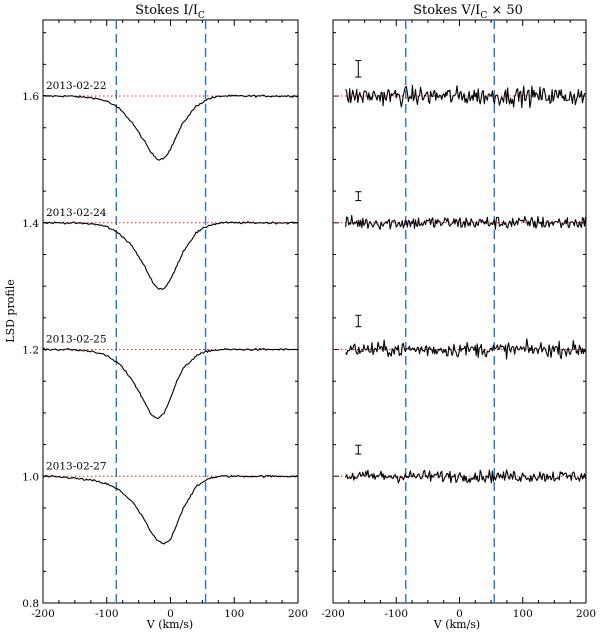  What do you see at coordinates (76, 340) in the screenshot?
I see `stokes-i-date-label: 2013-02-25` at bounding box center [76, 340].